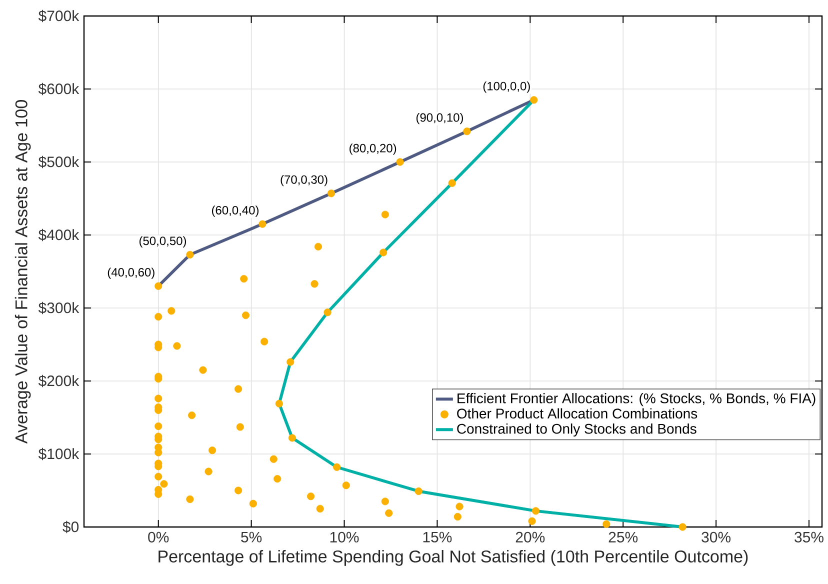  What do you see at coordinates (235, 211) in the screenshot?
I see `annotation: (60,0,40)` at bounding box center [235, 211].